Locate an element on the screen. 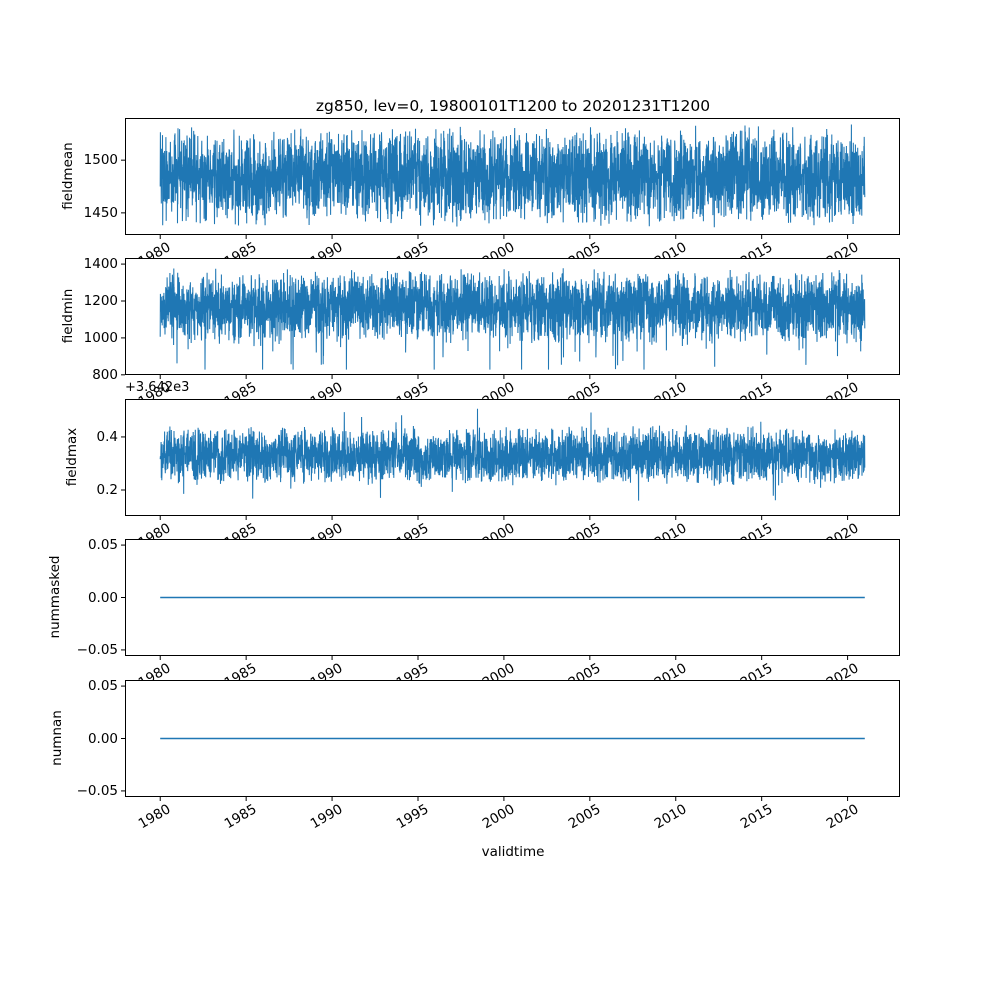 The height and width of the screenshot is (1000, 1000). plot-area-numnan is located at coordinates (510, 740).